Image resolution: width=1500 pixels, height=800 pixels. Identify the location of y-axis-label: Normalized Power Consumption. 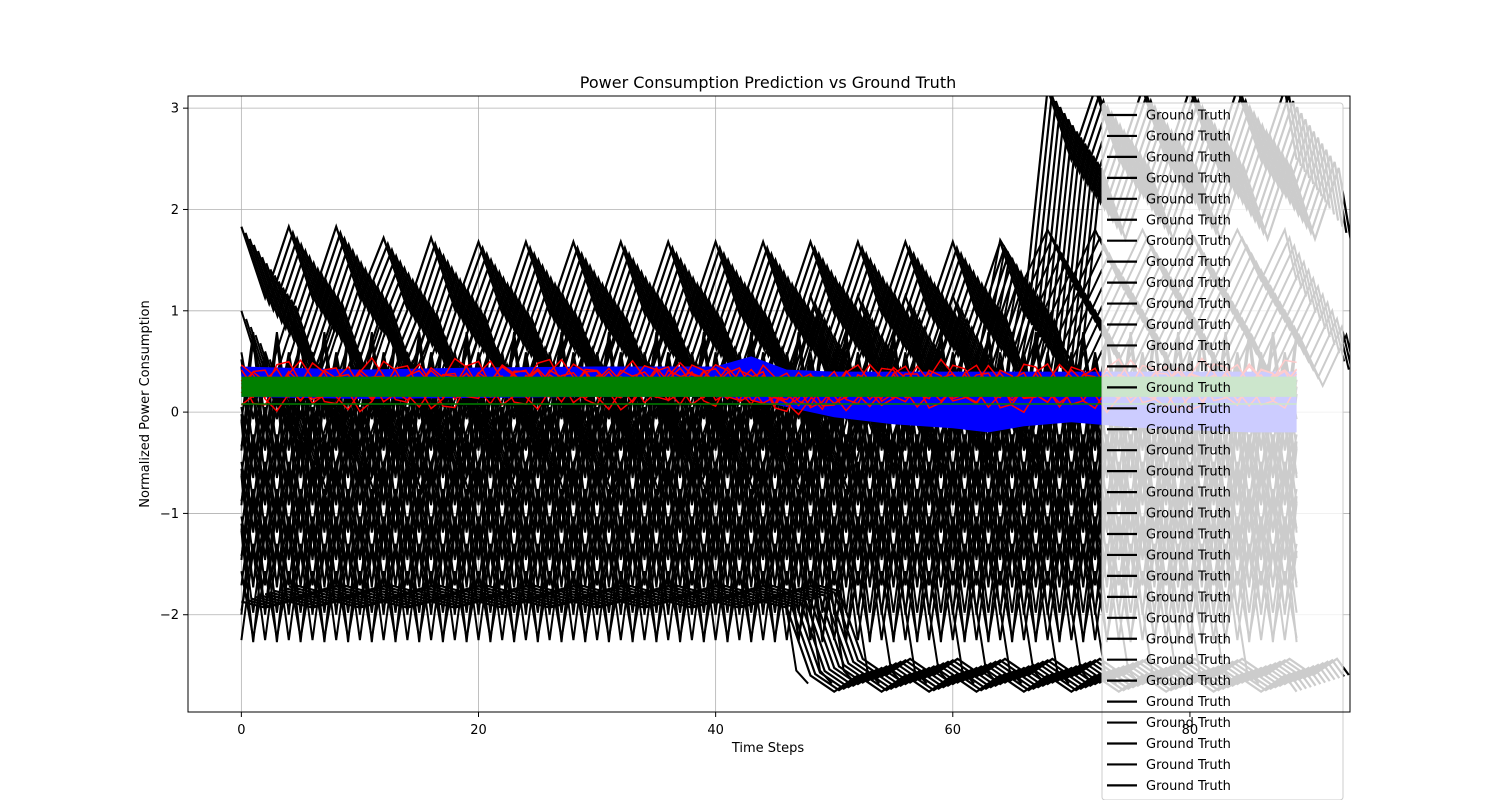
(145, 403).